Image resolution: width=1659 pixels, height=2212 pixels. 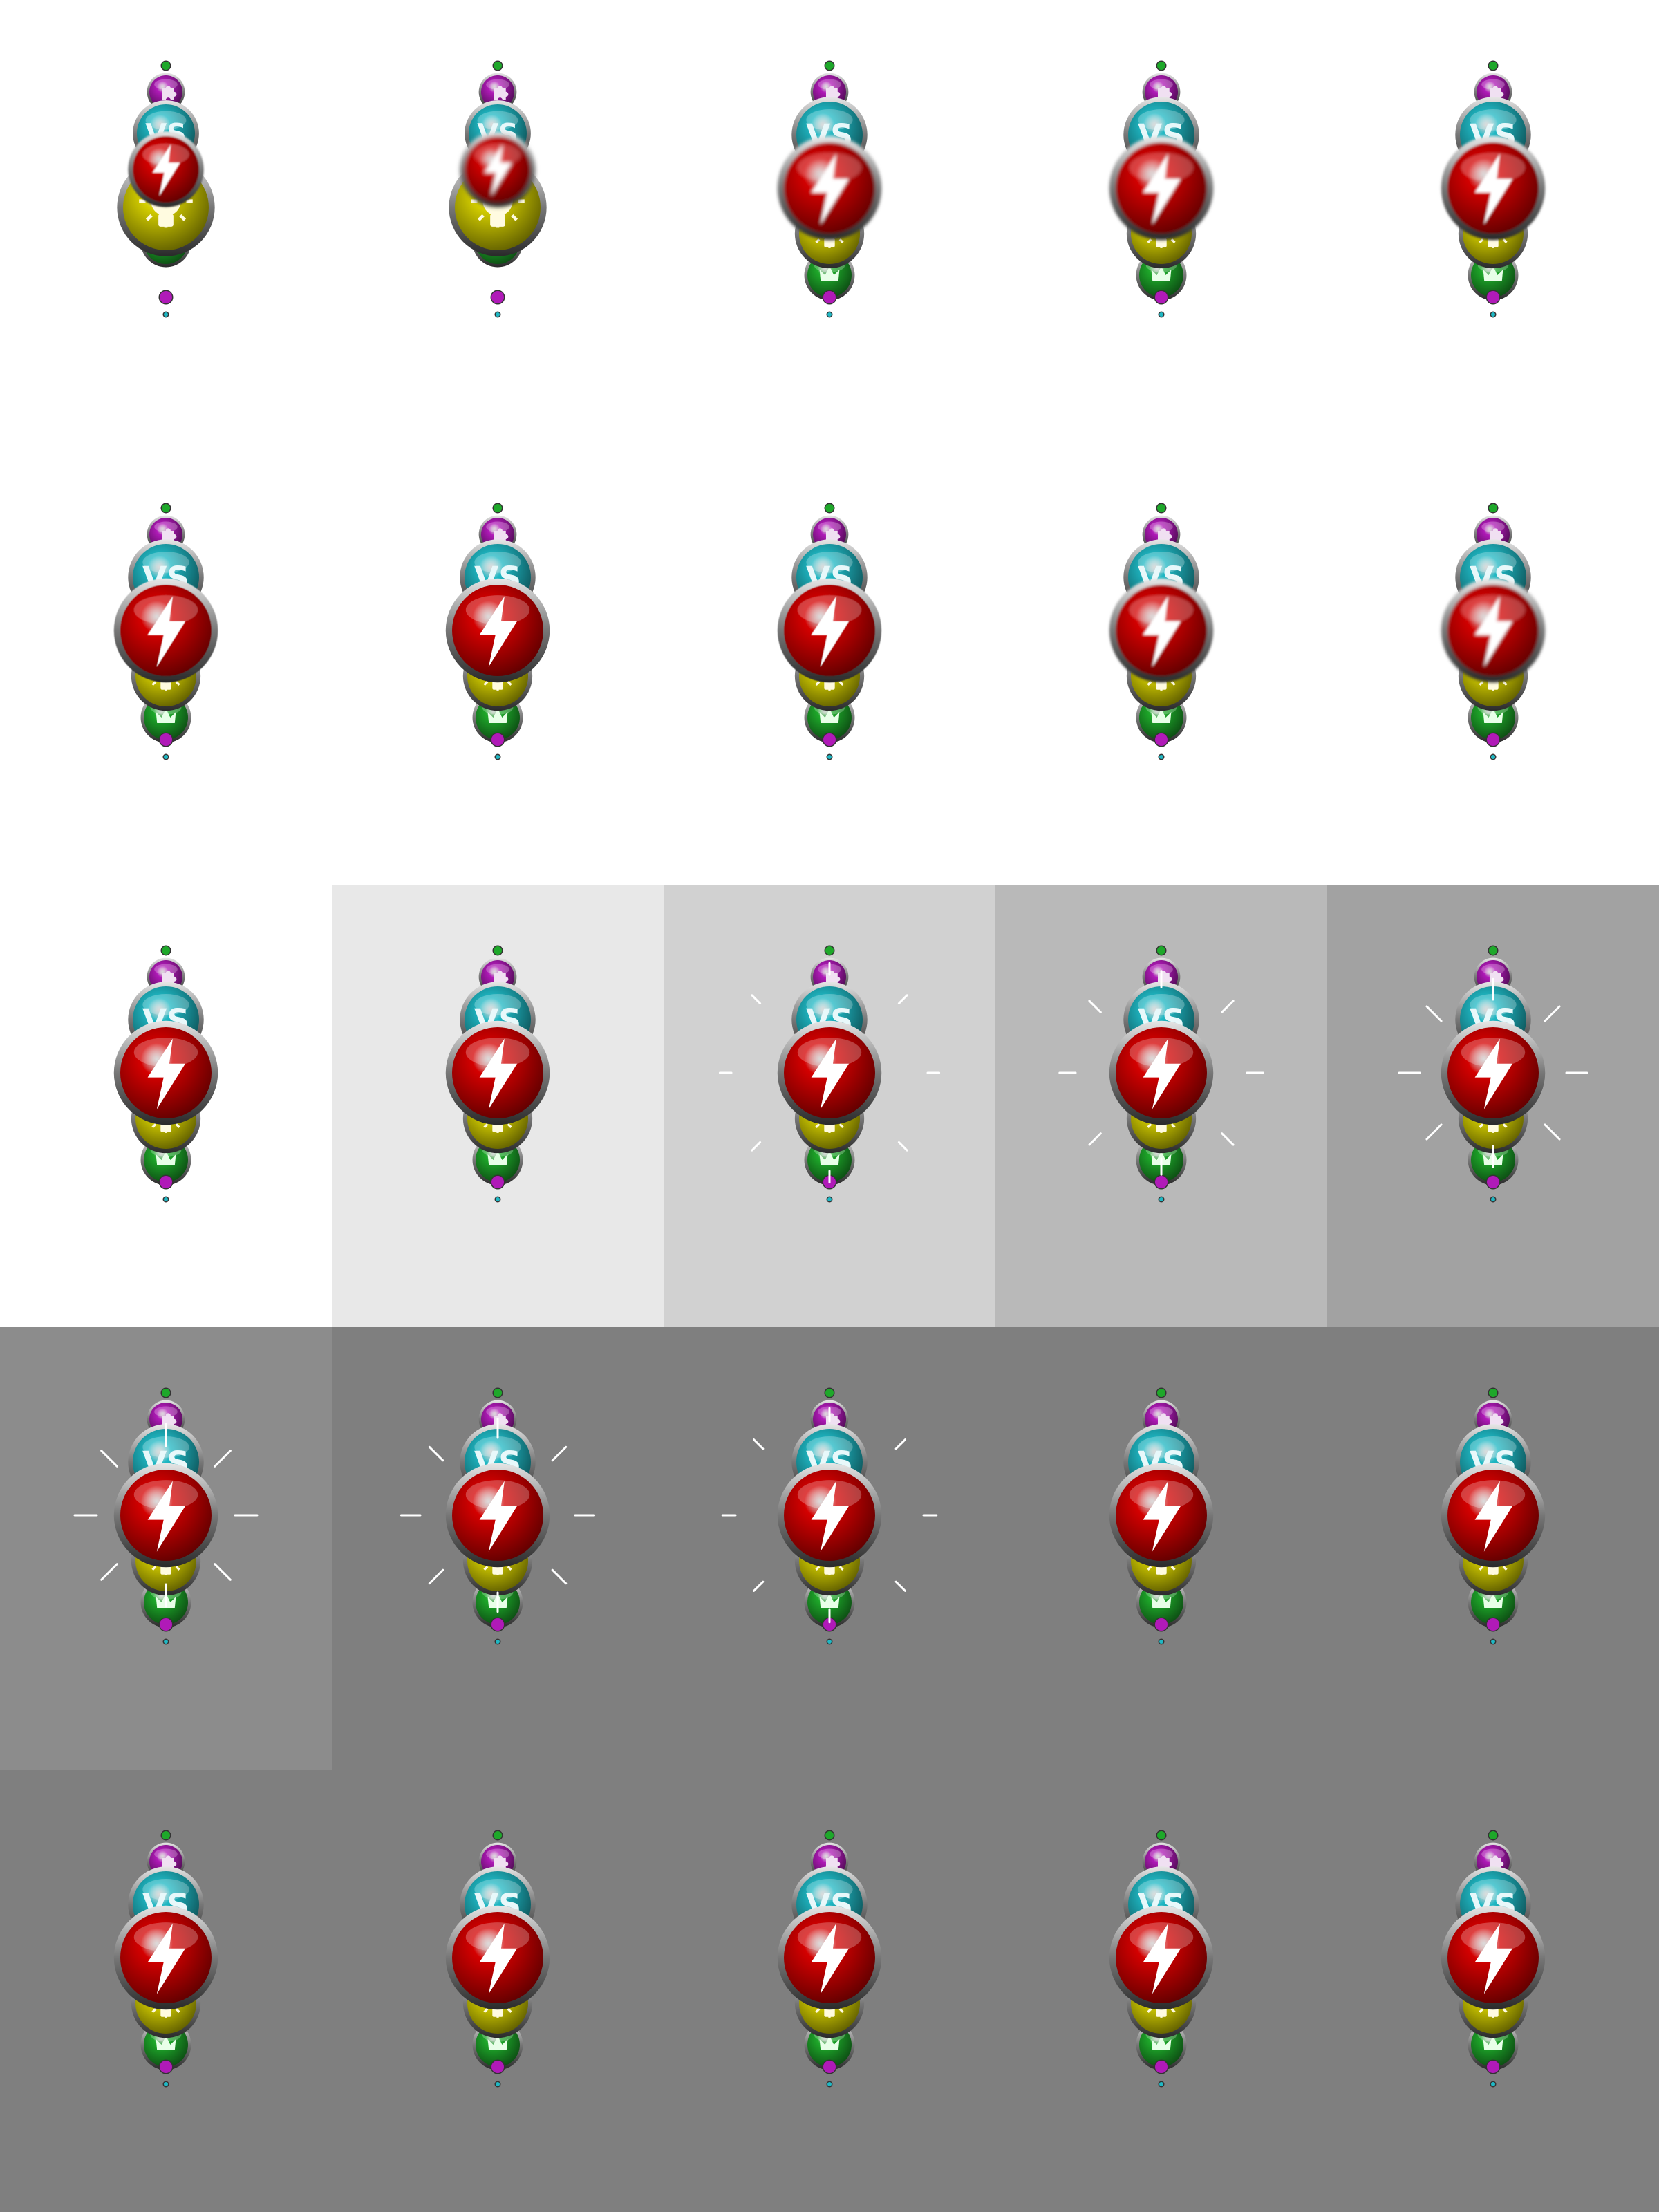 I want to click on frame-22: VS, so click(x=498, y=1991).